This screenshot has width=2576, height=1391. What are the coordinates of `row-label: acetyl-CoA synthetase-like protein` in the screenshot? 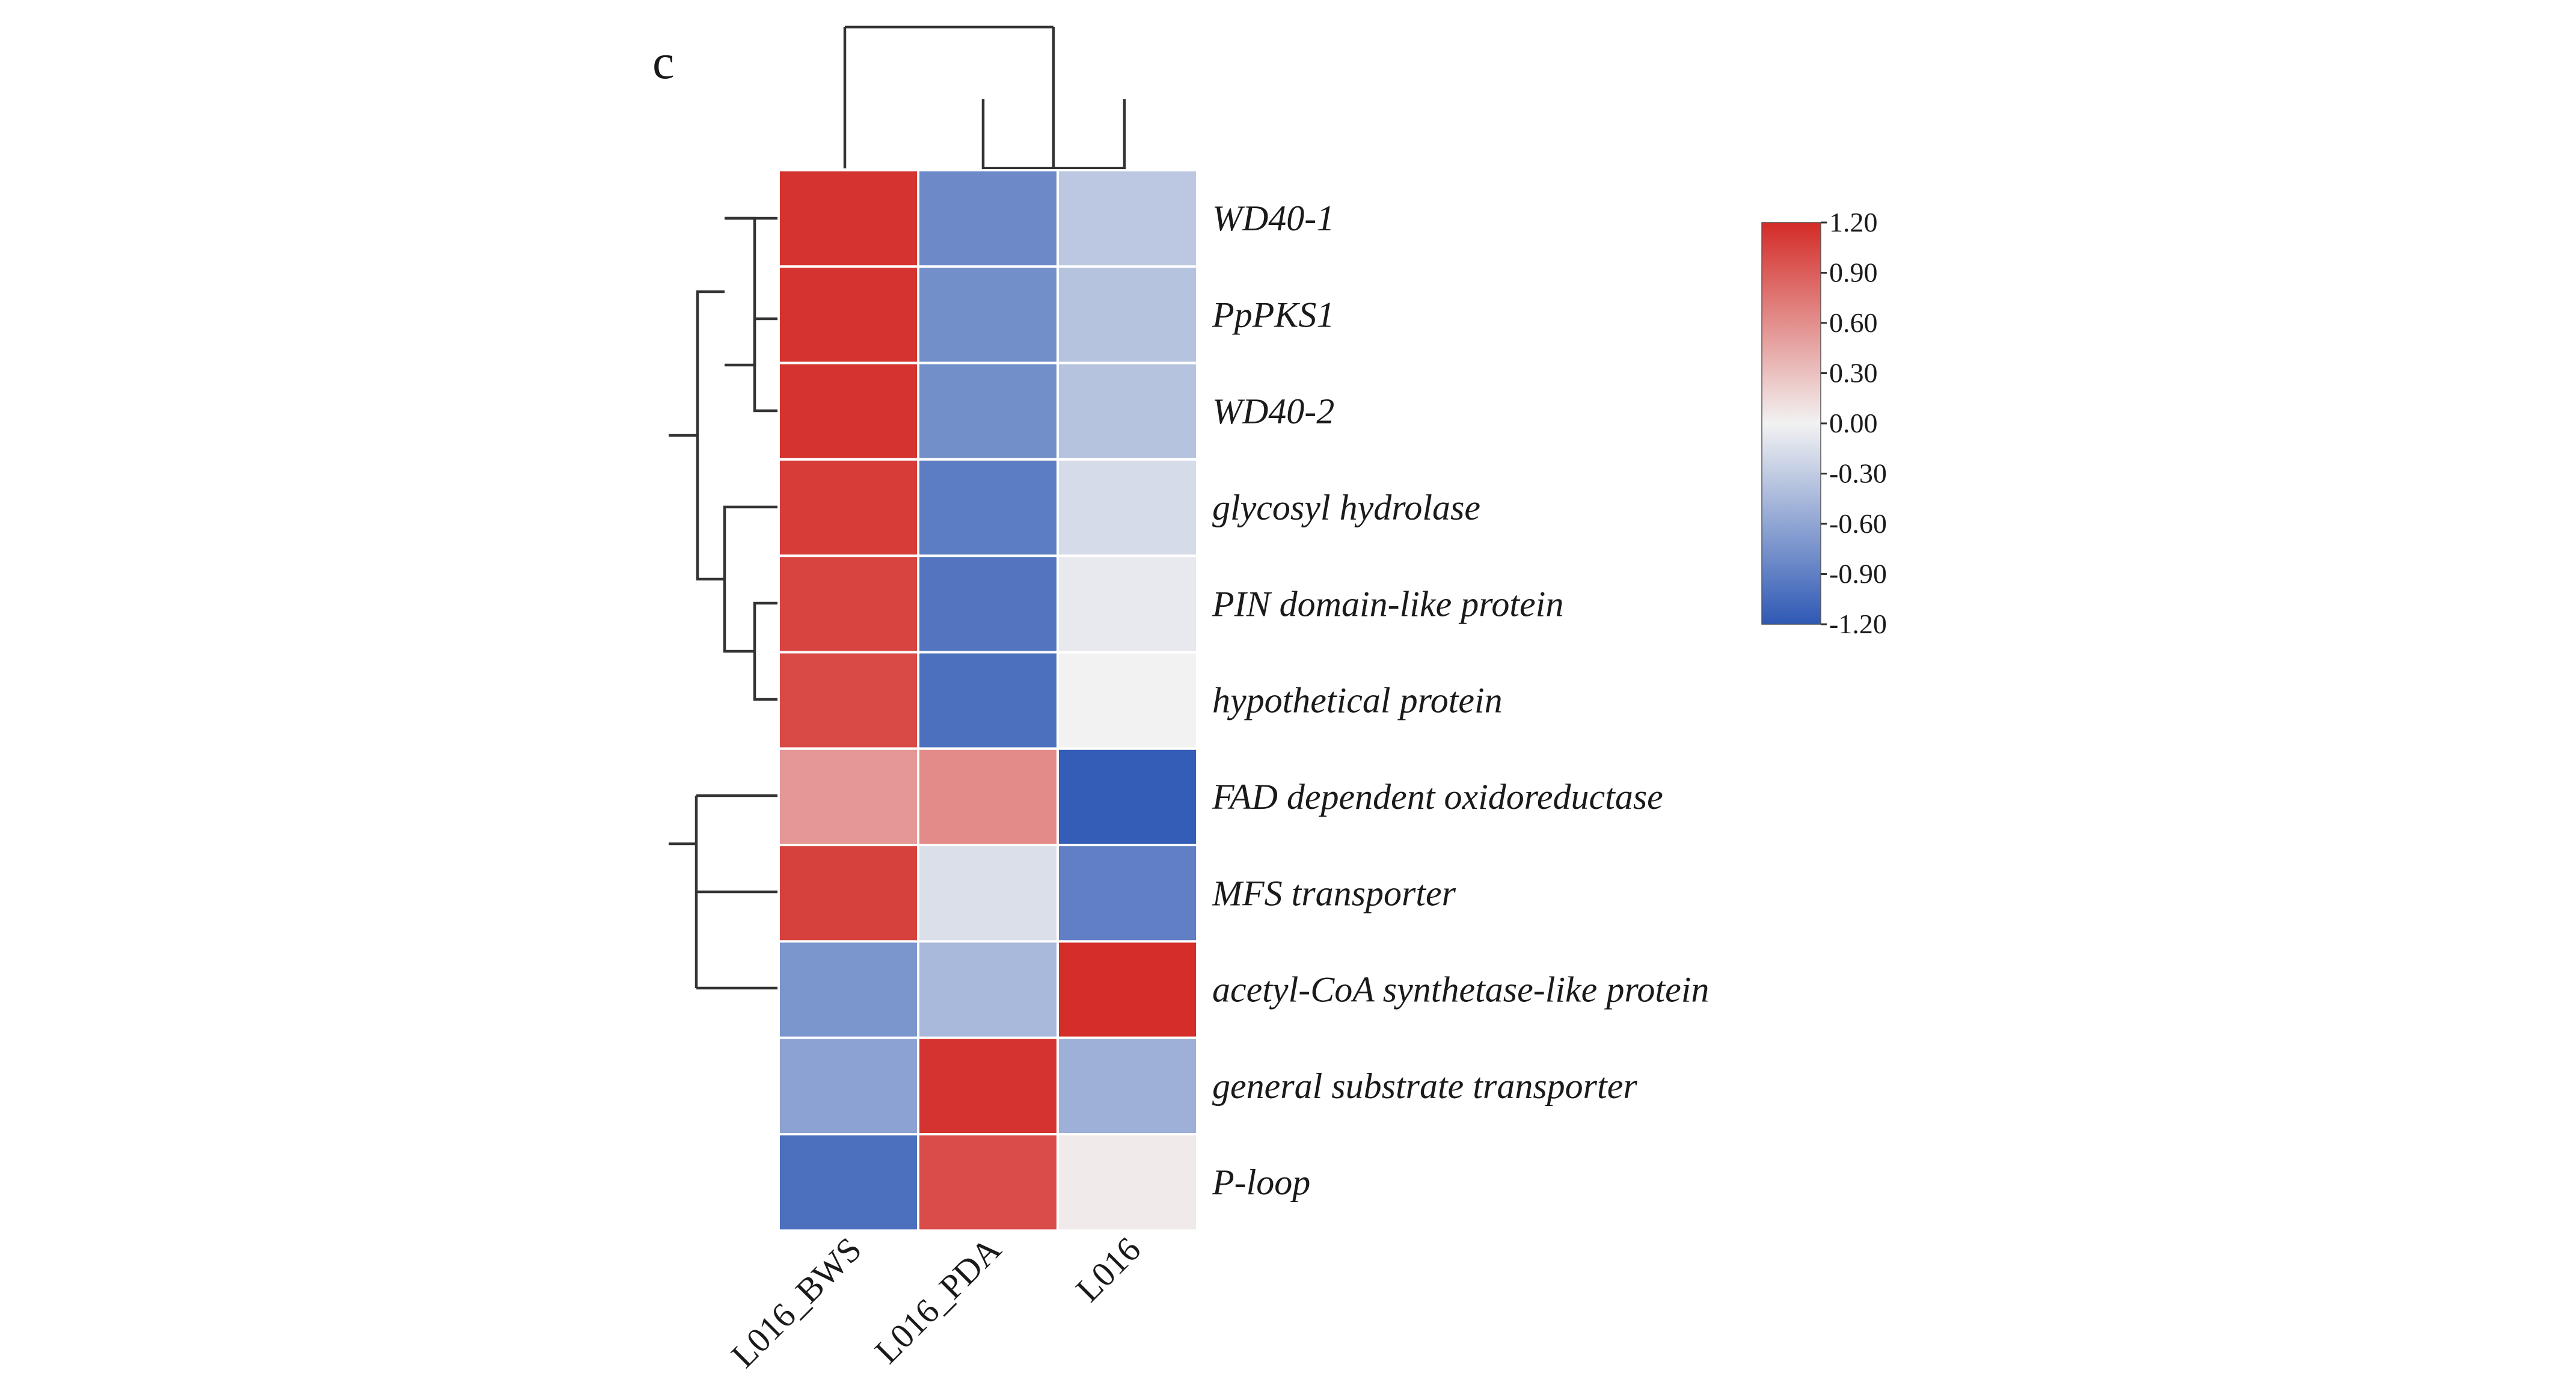 It's located at (1460, 990).